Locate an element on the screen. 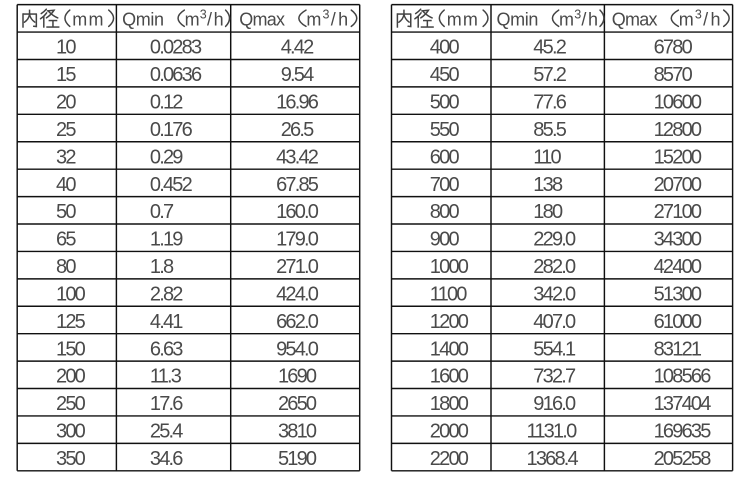  svg-text: 550 is located at coordinates (445, 130).